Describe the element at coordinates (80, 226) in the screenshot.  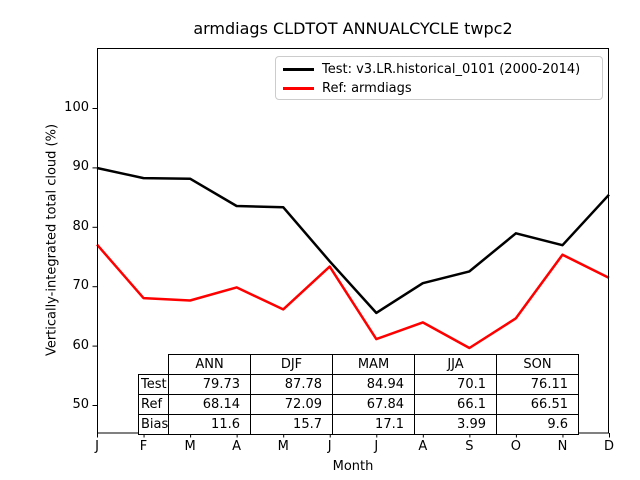
I see `y-tick-label: 80` at that location.